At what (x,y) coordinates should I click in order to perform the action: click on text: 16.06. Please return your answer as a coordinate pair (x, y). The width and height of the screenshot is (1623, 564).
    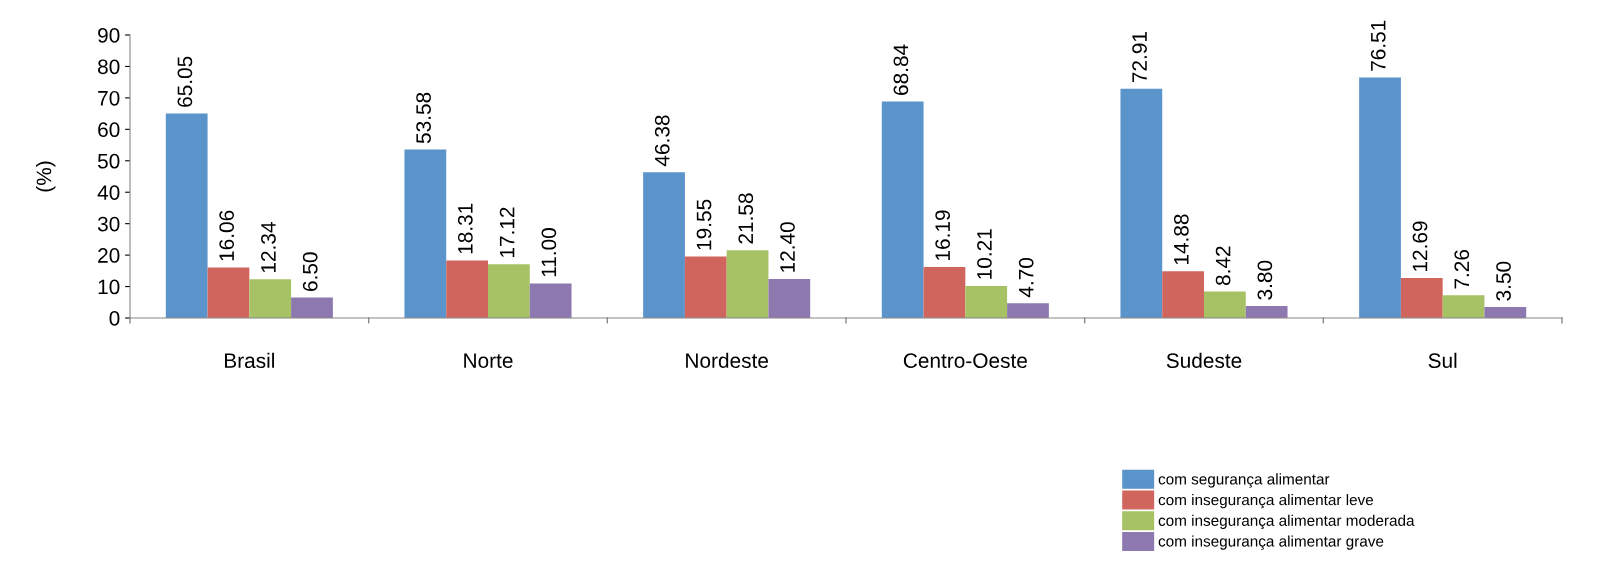
    Looking at the image, I should click on (227, 235).